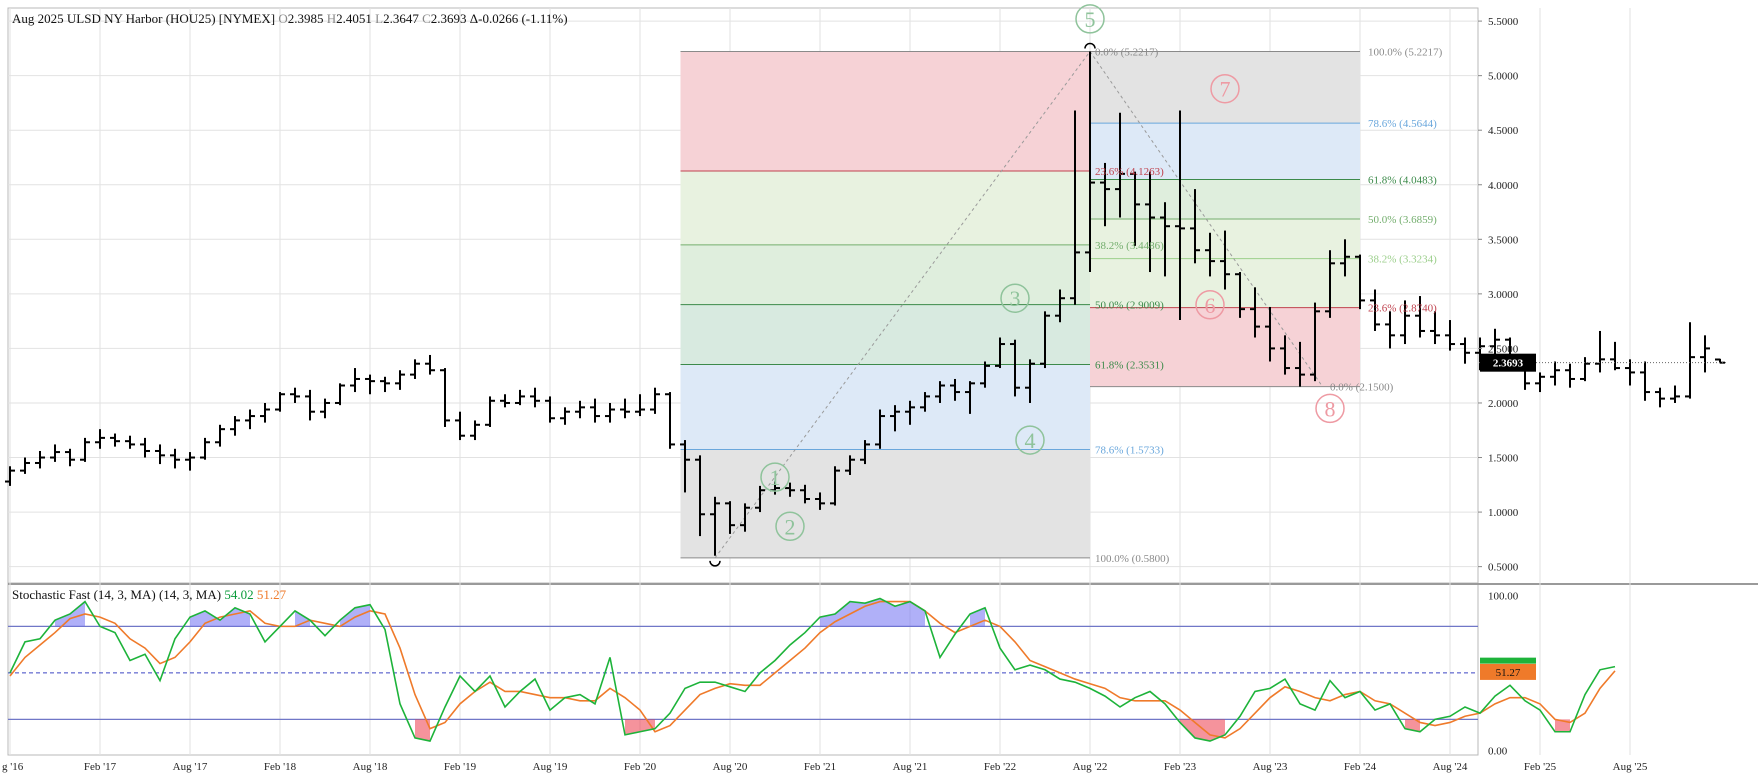 The image size is (1758, 780). I want to click on x-axis-label: Feb '22, so click(1000, 767).